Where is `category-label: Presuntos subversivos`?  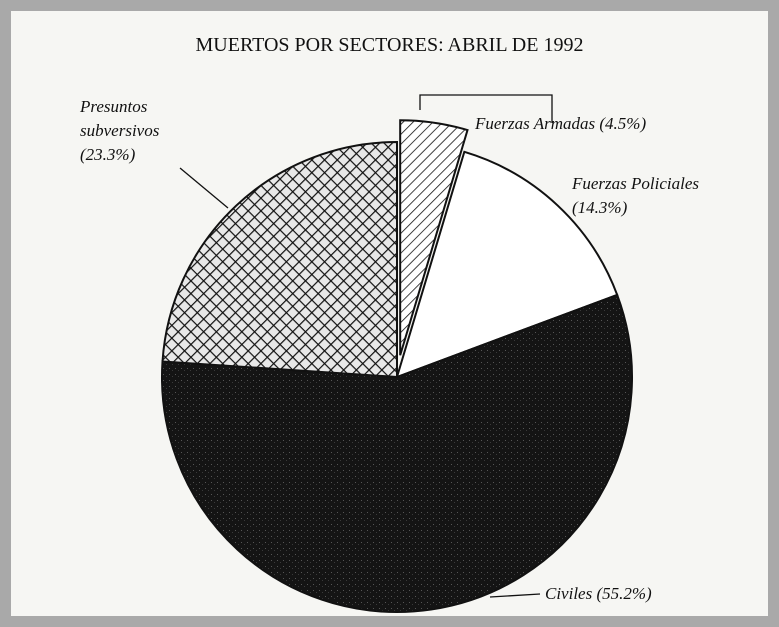 category-label: Presuntos subversivos is located at coordinates (120, 118).